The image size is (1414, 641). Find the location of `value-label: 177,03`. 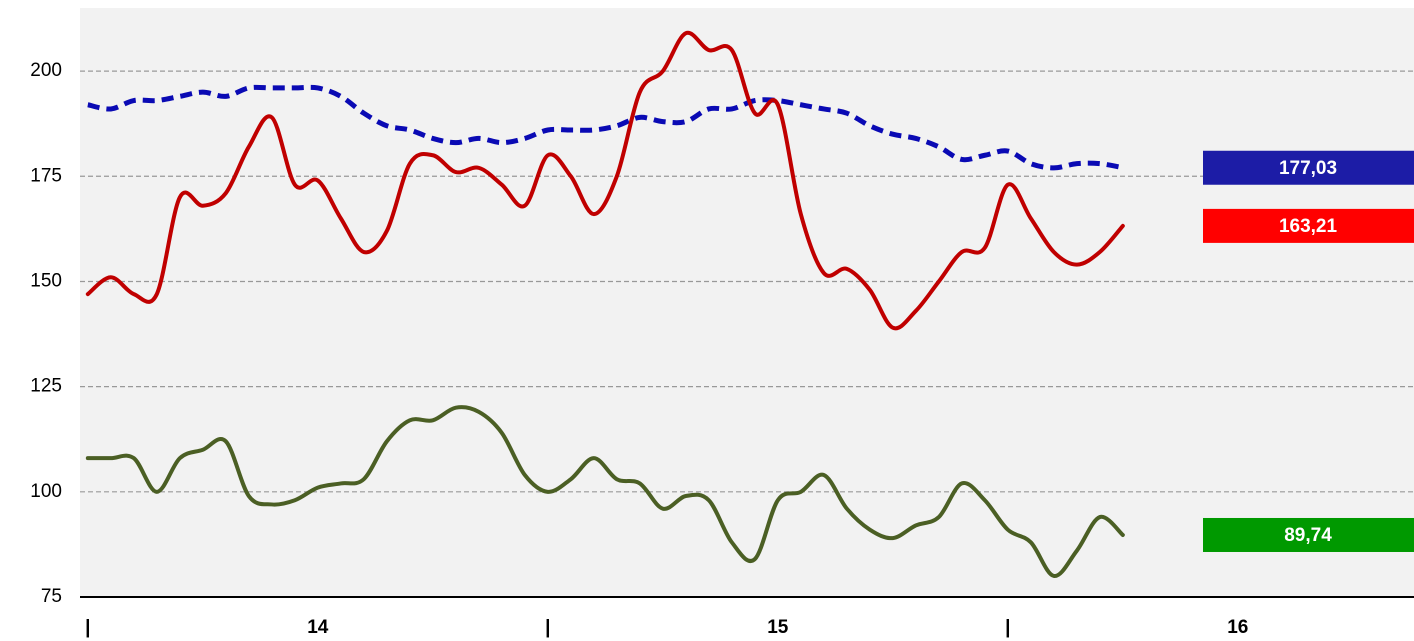

value-label: 177,03 is located at coordinates (1308, 168).